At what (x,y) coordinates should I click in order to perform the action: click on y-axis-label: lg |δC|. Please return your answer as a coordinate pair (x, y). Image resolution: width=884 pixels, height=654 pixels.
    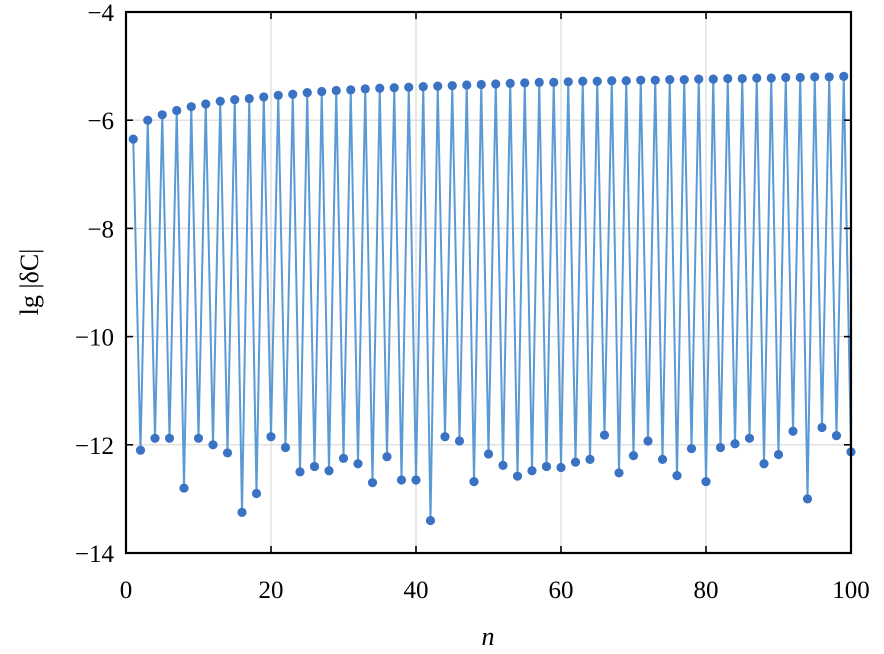
    Looking at the image, I should click on (29, 282).